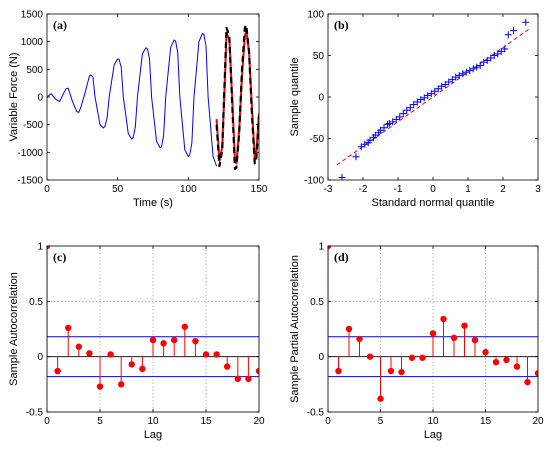 This screenshot has height=452, width=550. What do you see at coordinates (319, 56) in the screenshot?
I see `y-tick-label: 50` at bounding box center [319, 56].